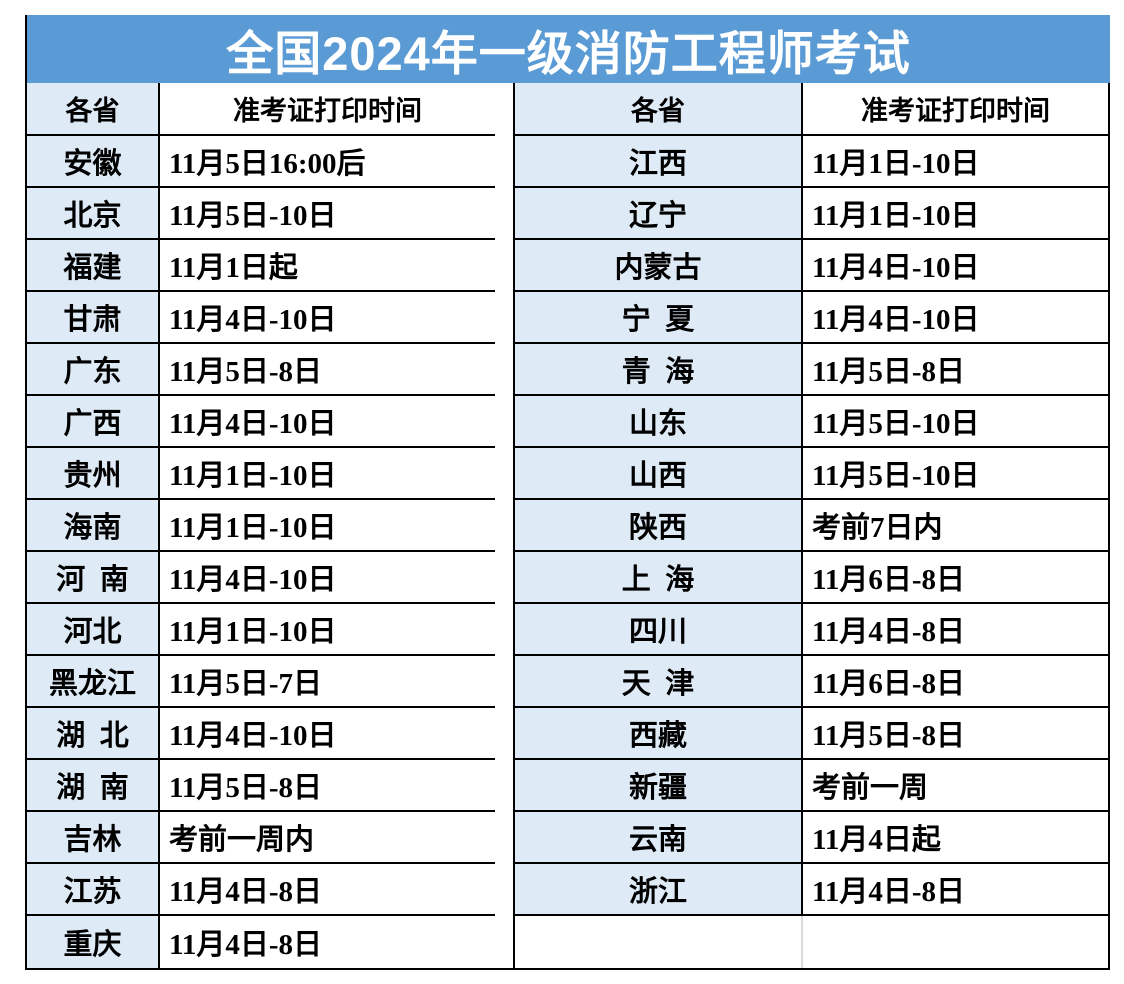 The image size is (1124, 984). What do you see at coordinates (93, 474) in the screenshot?
I see `province-cell: 贵州` at bounding box center [93, 474].